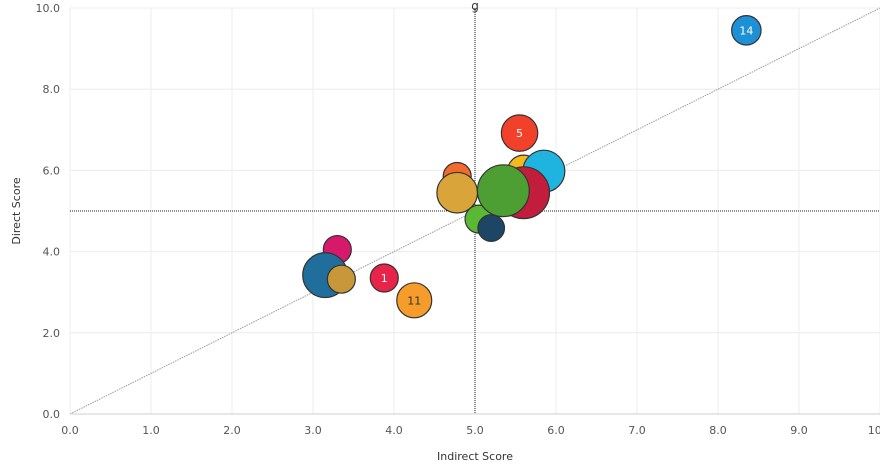  What do you see at coordinates (874, 430) in the screenshot?
I see `x-tick-label: 10.0` at bounding box center [874, 430].